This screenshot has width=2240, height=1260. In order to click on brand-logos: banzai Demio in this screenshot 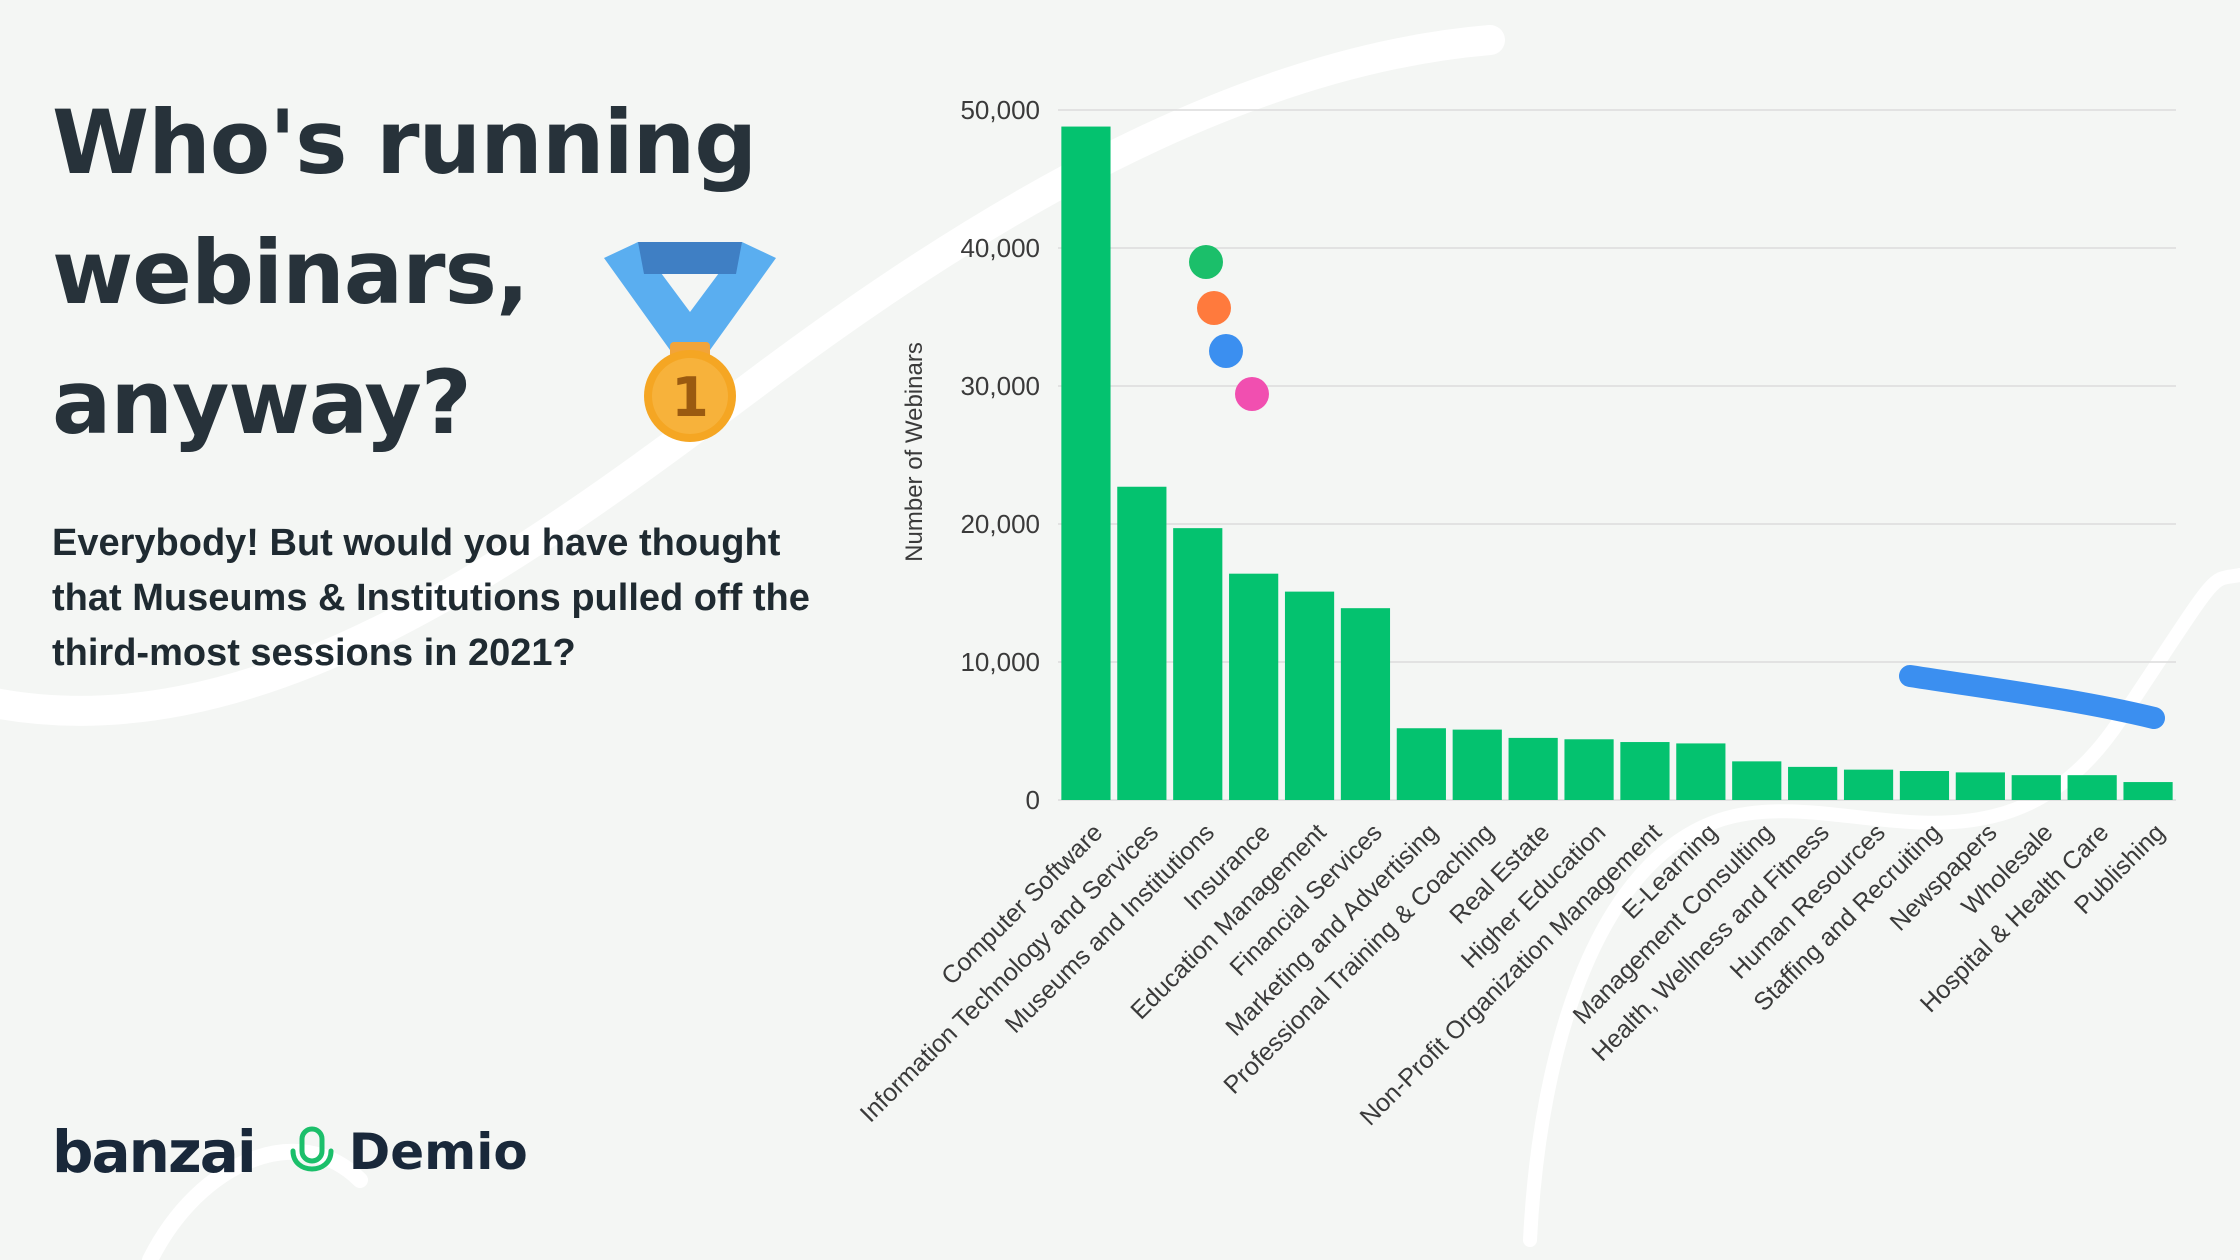, I will do `click(290, 1152)`.